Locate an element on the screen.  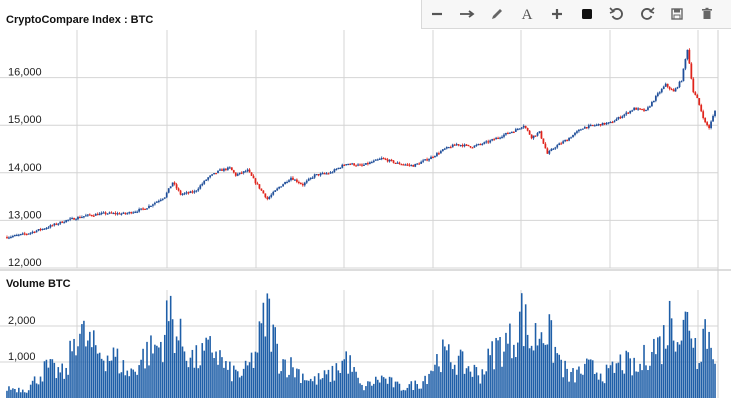
save-tool-button is located at coordinates (677, 14).